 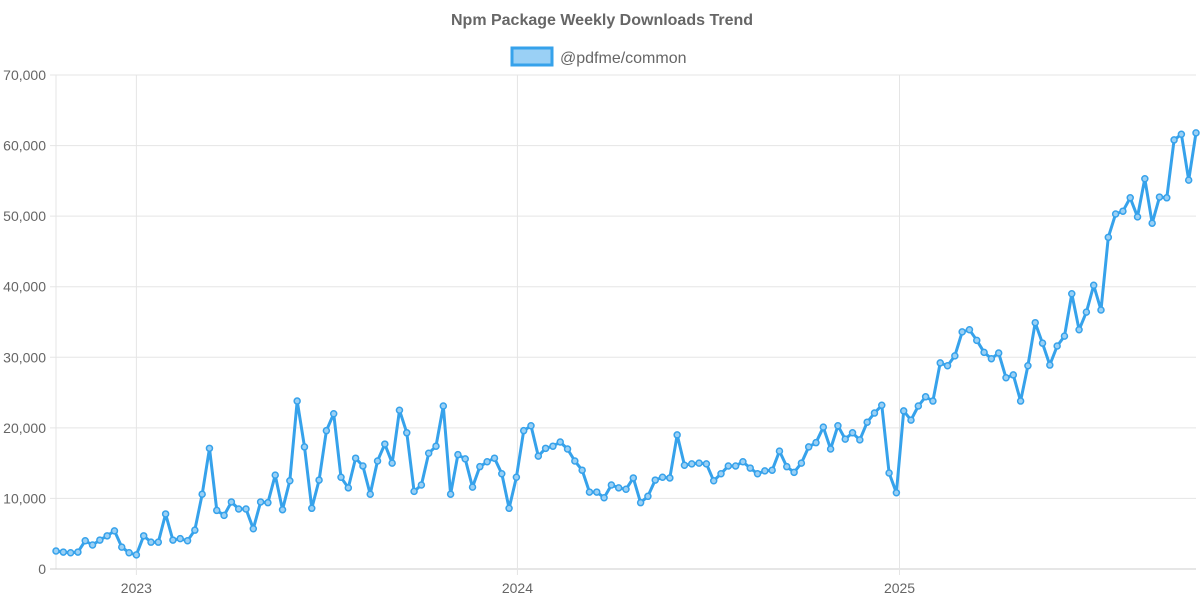 I want to click on x-tick-label: 2024, so click(x=517, y=588).